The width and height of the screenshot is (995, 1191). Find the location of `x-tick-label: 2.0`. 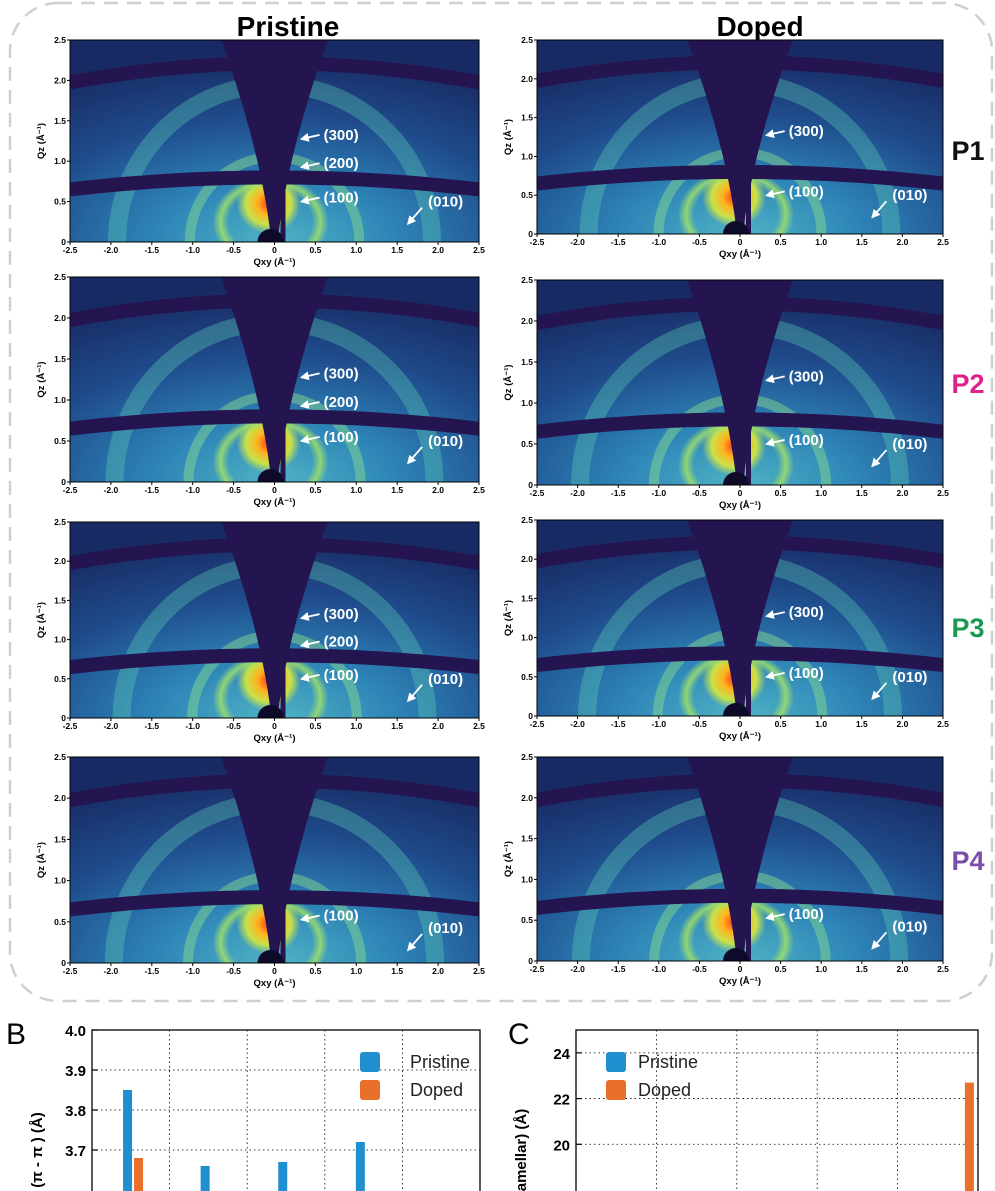

x-tick-label: 2.0 is located at coordinates (902, 969).